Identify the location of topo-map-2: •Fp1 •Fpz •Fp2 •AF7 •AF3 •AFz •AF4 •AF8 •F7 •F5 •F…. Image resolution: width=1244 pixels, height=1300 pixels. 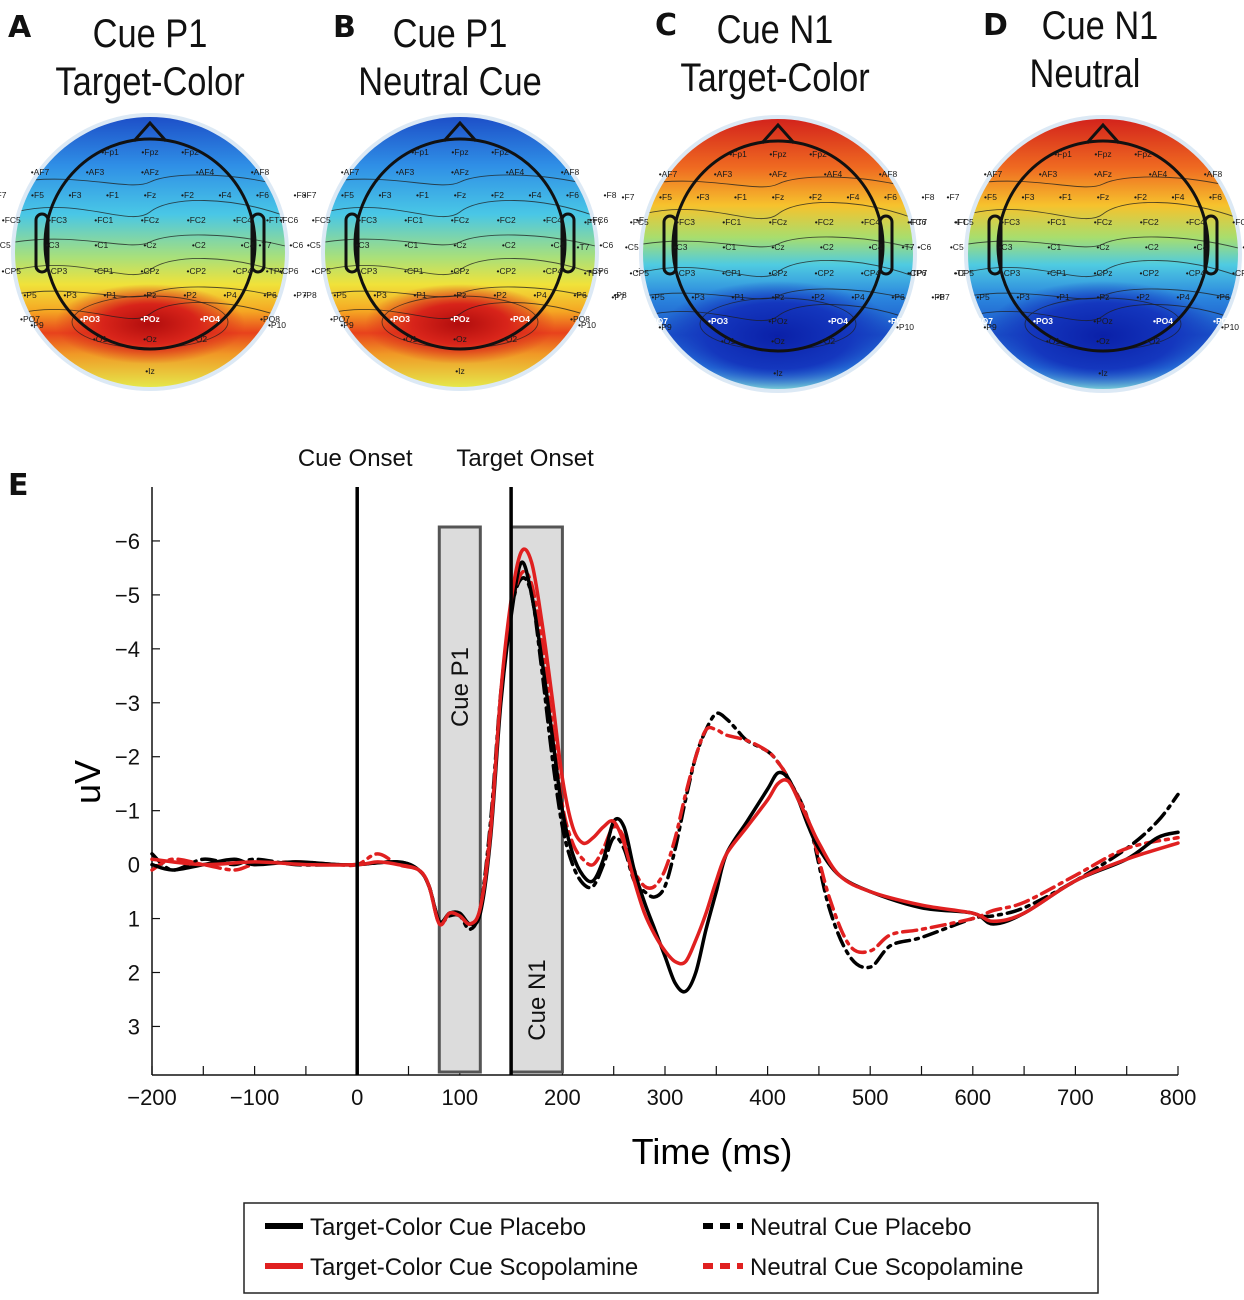
(460, 252).